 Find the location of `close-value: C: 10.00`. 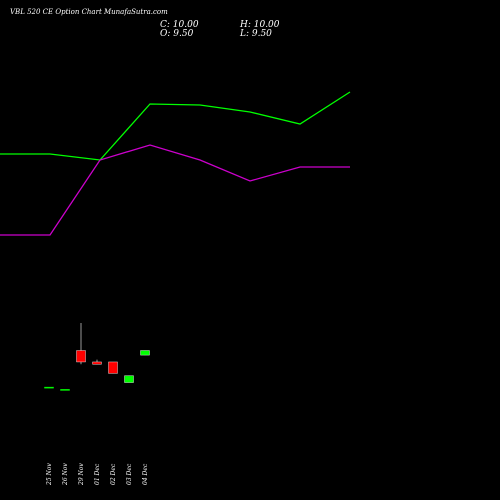

close-value: C: 10.00 is located at coordinates (179, 25).